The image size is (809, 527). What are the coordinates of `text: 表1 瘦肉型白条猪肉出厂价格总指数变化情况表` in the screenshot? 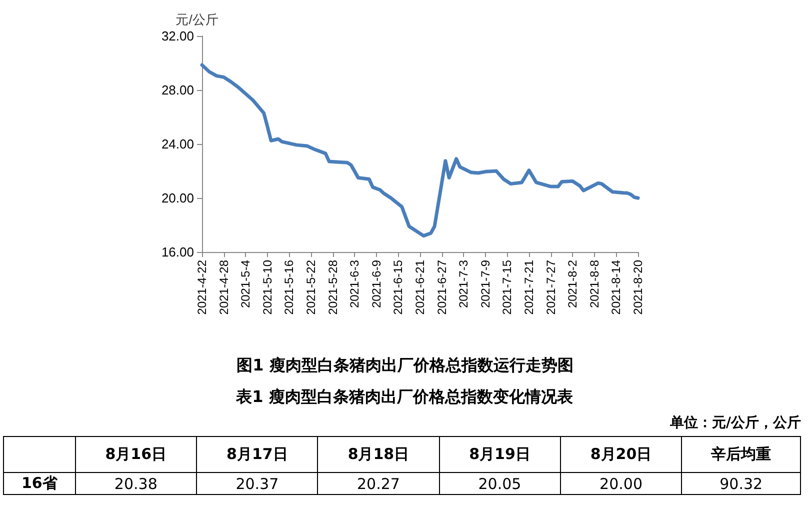 It's located at (404, 397).